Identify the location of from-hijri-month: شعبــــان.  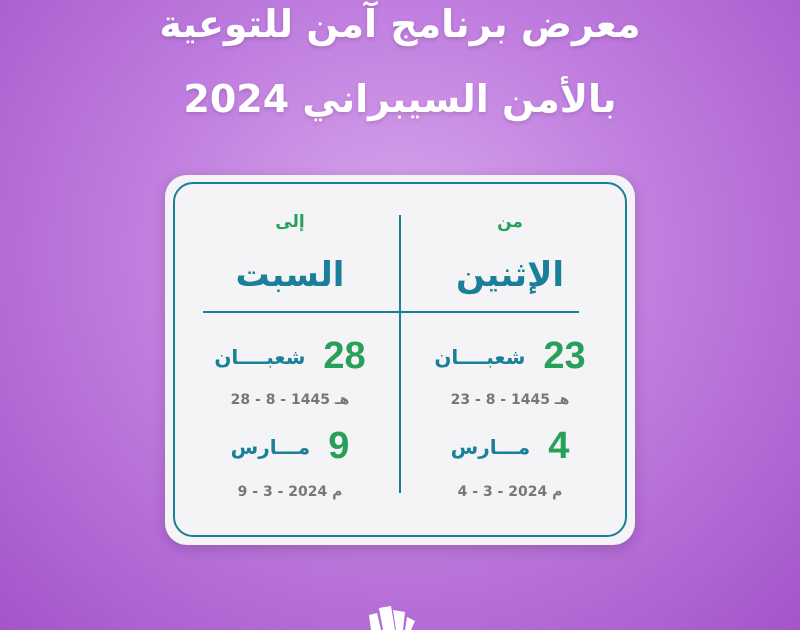
(480, 356).